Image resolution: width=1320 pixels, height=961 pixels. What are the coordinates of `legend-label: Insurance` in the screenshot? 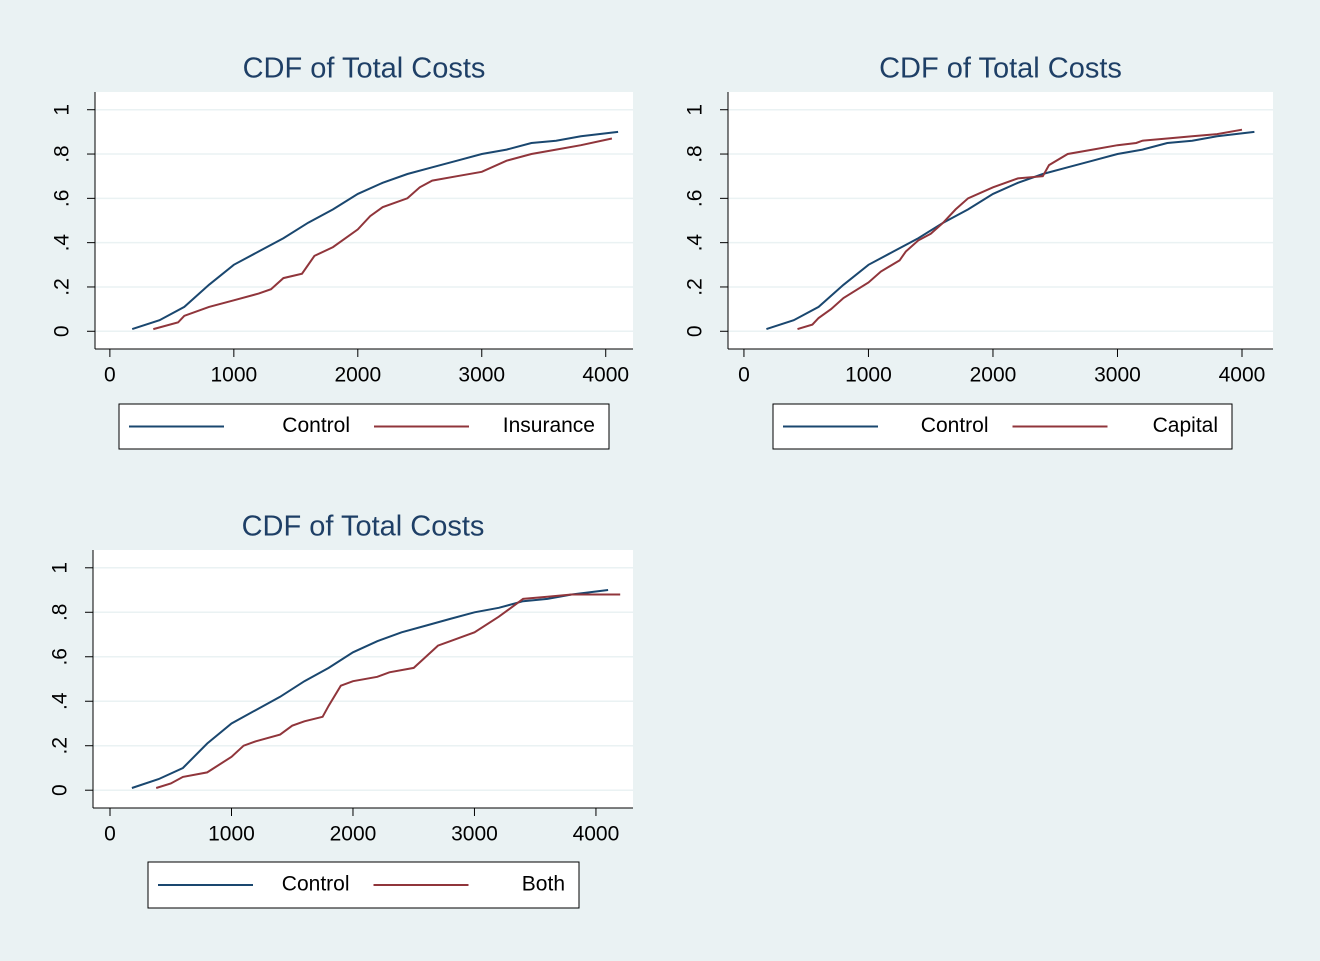 It's located at (549, 425).